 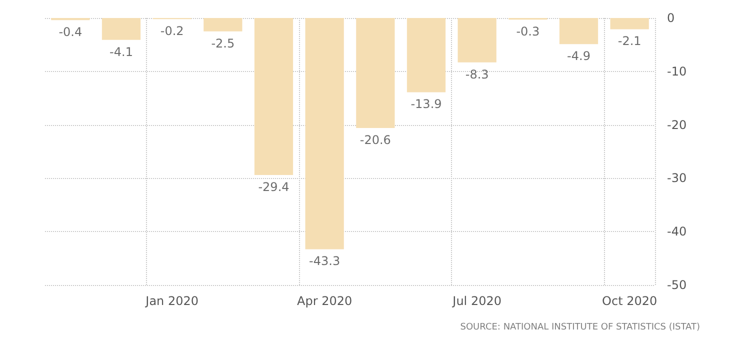 I want to click on data-label: -2.5, so click(x=223, y=43).